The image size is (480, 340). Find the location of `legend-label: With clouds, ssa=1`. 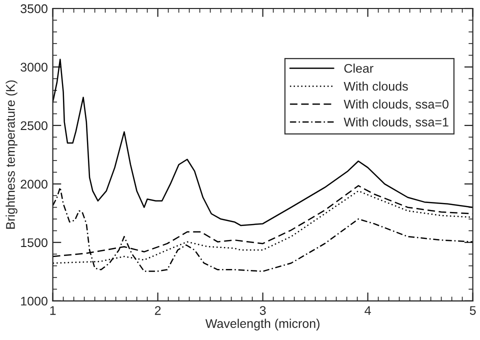

legend-label: With clouds, ssa=1 is located at coordinates (396, 122).